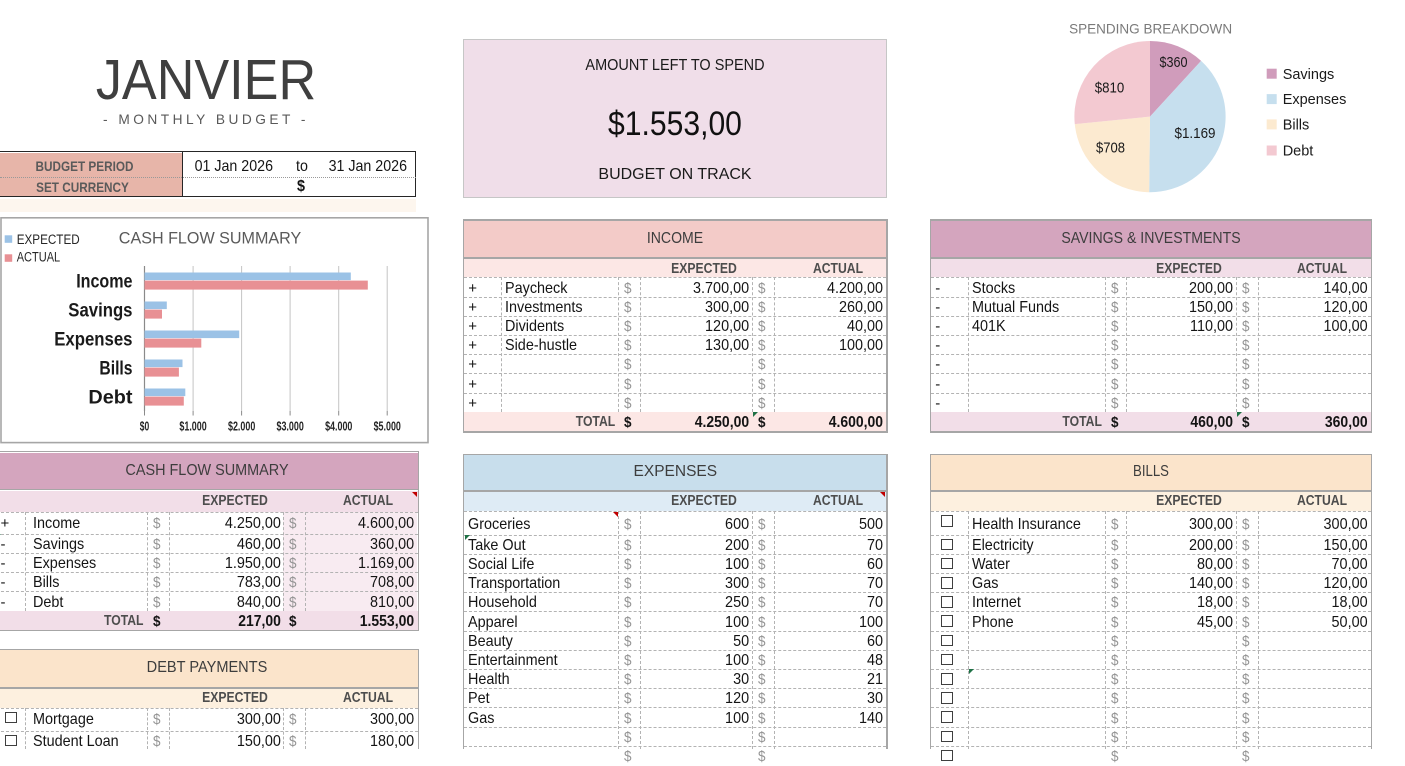 The width and height of the screenshot is (1405, 766). Describe the element at coordinates (1110, 148) in the screenshot. I see `svg-text: $708` at that location.